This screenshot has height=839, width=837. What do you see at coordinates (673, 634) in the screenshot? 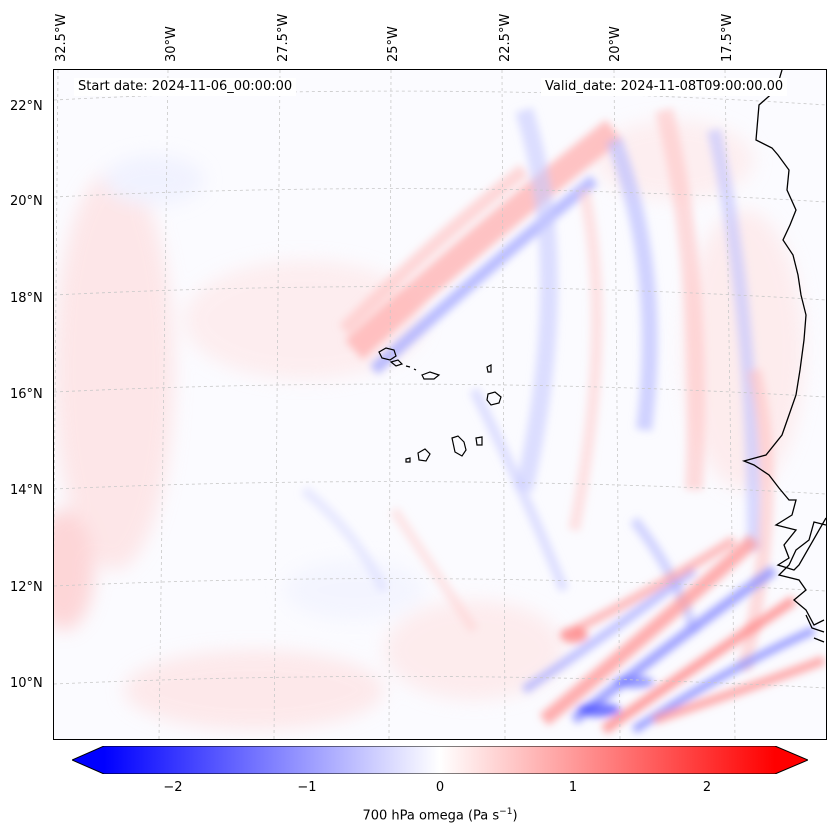
I see `omega-southeast-streaks` at bounding box center [673, 634].